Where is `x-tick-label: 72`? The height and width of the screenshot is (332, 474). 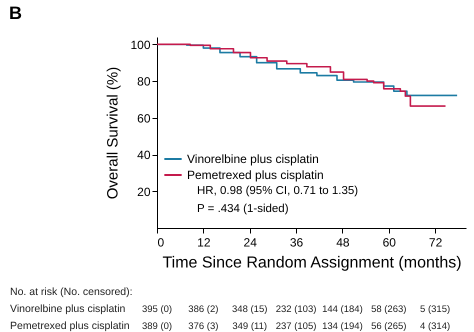
x-tick-label: 72 is located at coordinates (435, 243).